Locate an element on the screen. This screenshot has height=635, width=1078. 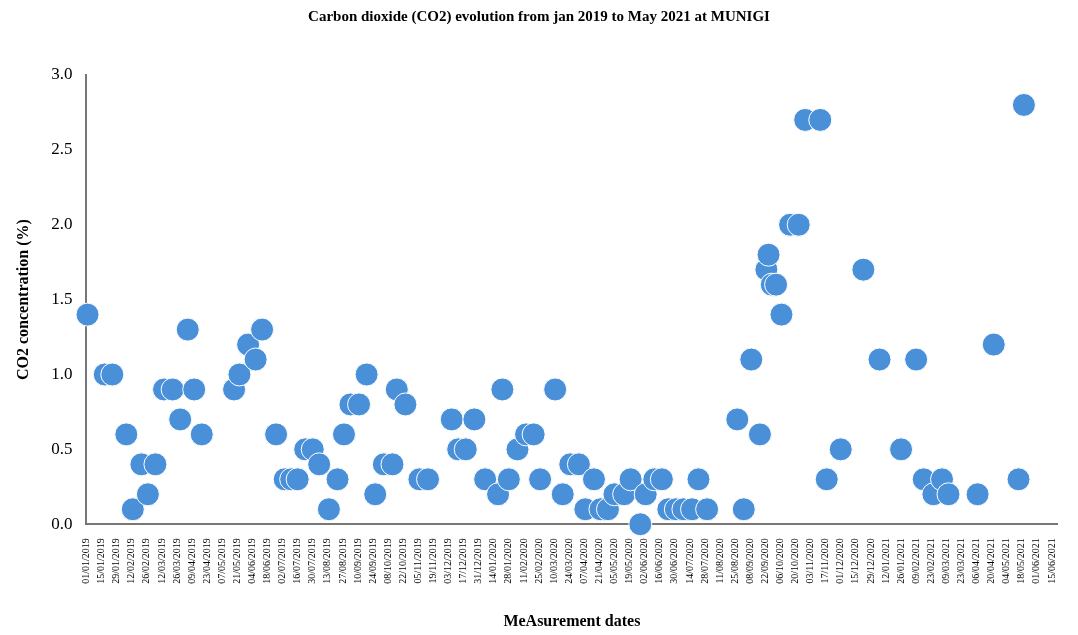
x-tick-label: 31/12/2019 is located at coordinates (478, 561).